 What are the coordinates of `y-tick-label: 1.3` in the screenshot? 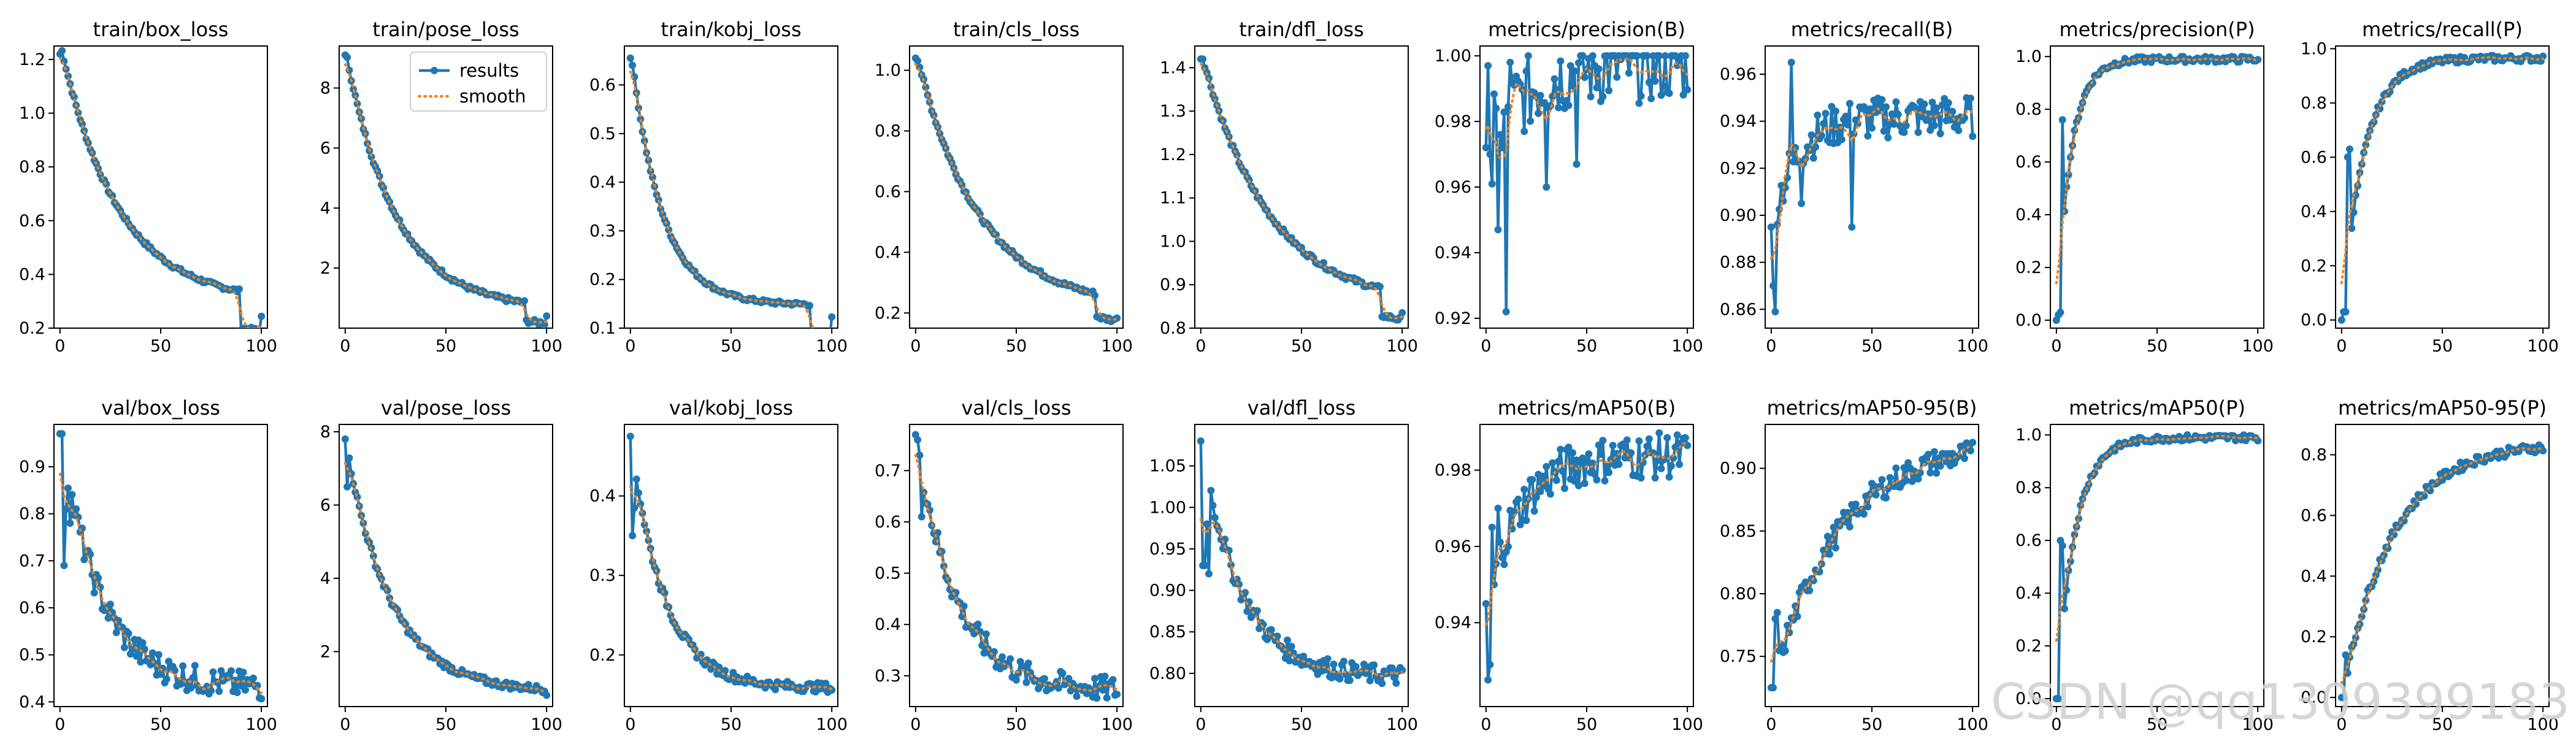 It's located at (1173, 111).